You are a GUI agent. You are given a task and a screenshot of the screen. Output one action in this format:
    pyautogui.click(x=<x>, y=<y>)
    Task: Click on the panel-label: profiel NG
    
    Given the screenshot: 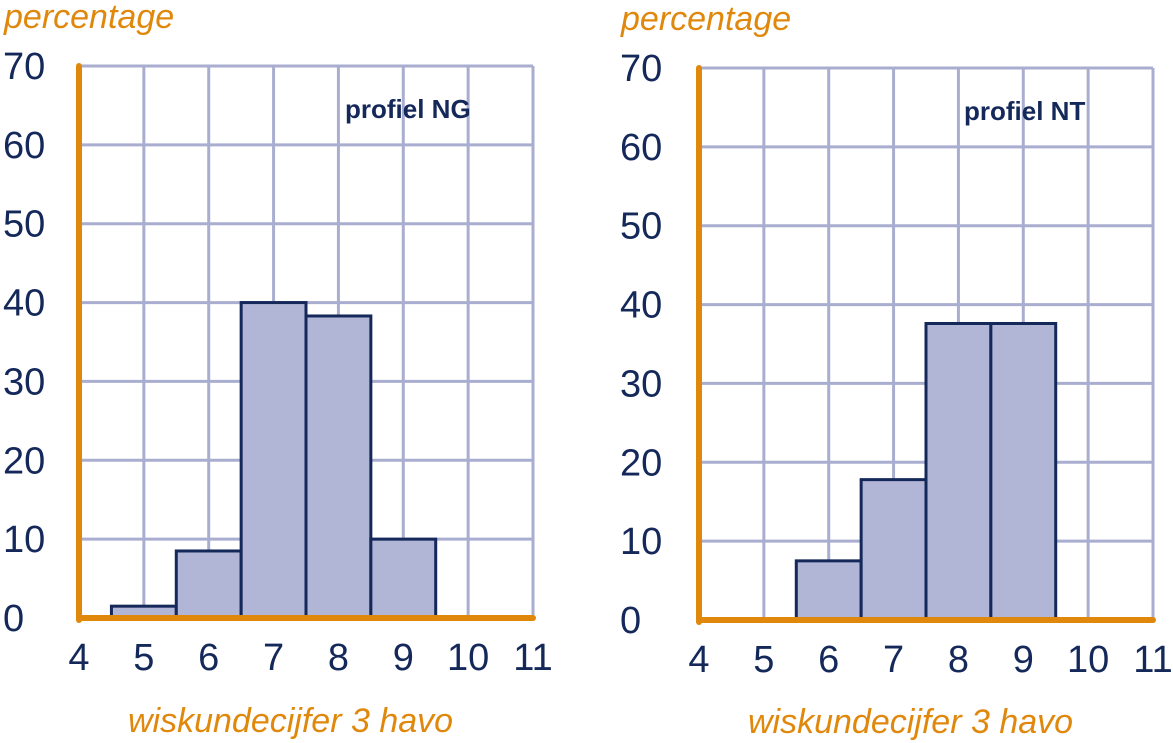 What is the action you would take?
    pyautogui.click(x=408, y=109)
    